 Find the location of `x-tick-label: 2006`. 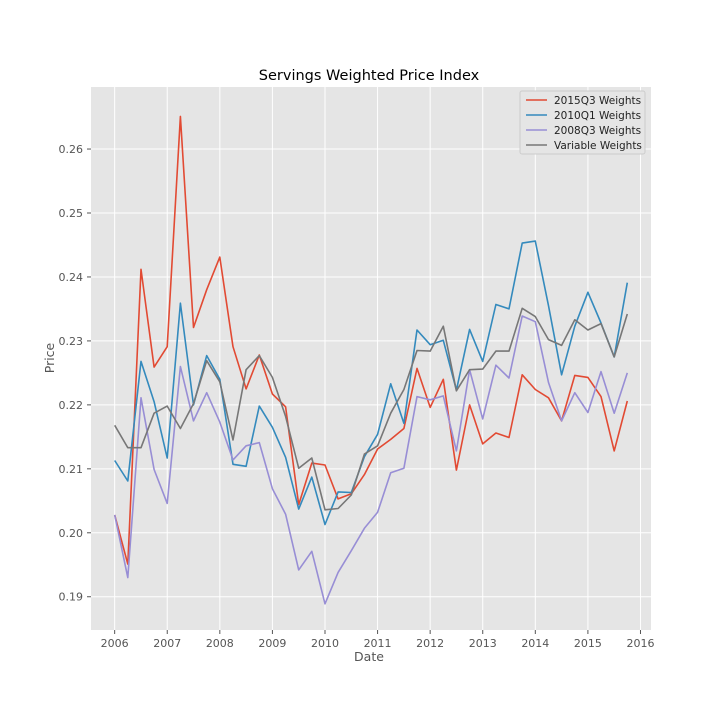

x-tick-label: 2006 is located at coordinates (115, 643).